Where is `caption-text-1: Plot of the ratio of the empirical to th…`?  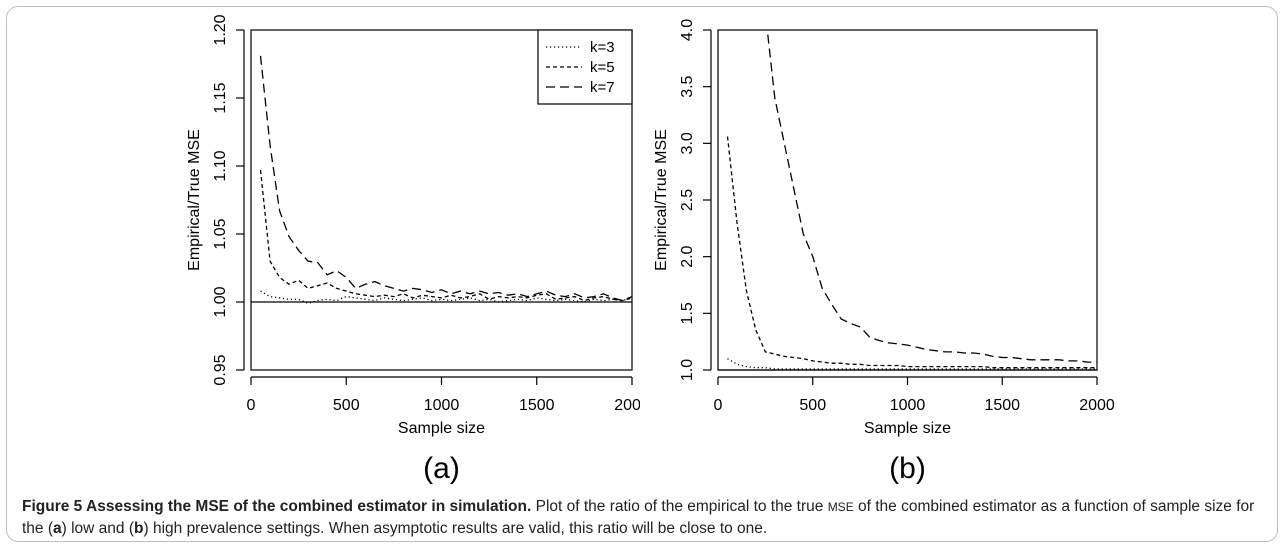
caption-text-1: Plot of the ratio of the empirical to th… is located at coordinates (679, 506).